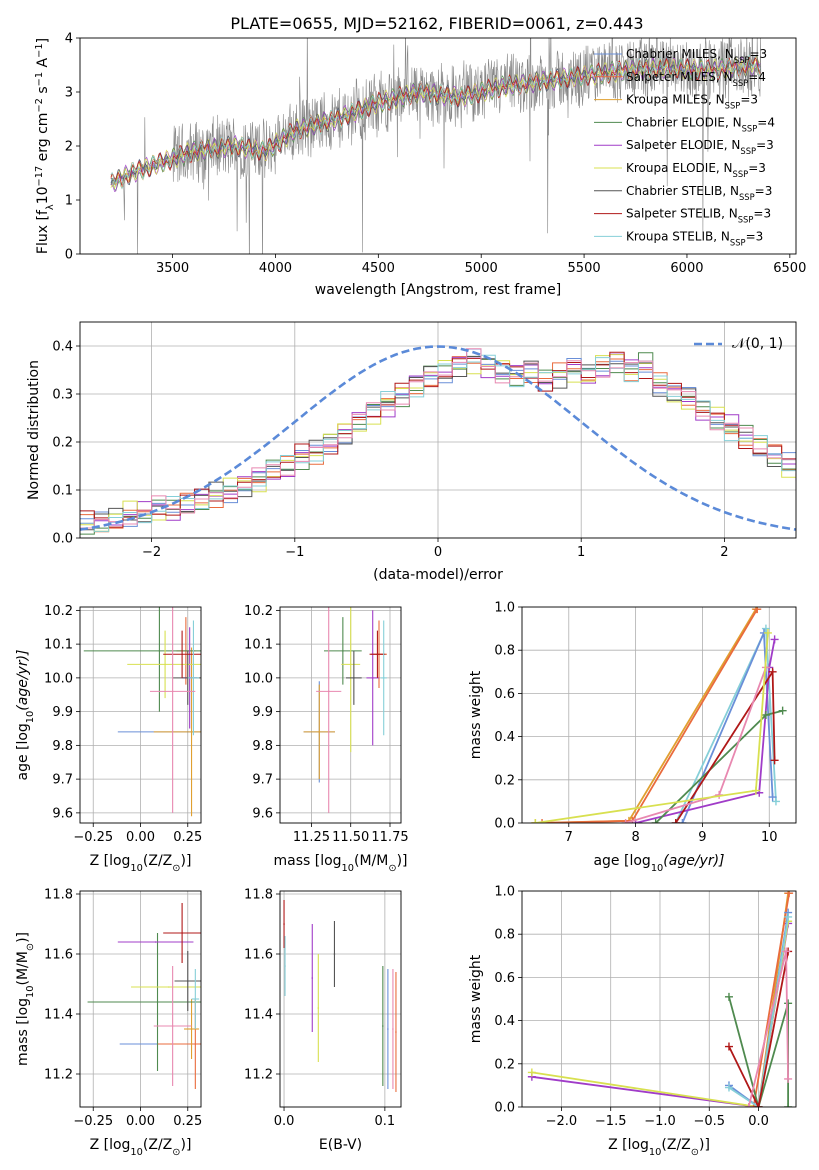  I want to click on x-axis-label: E(B-V), so click(340, 1145).